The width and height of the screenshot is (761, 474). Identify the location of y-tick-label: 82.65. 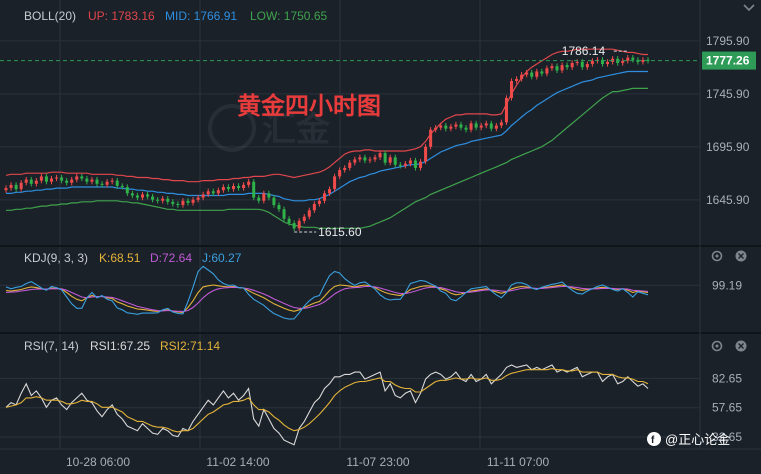
(727, 378).